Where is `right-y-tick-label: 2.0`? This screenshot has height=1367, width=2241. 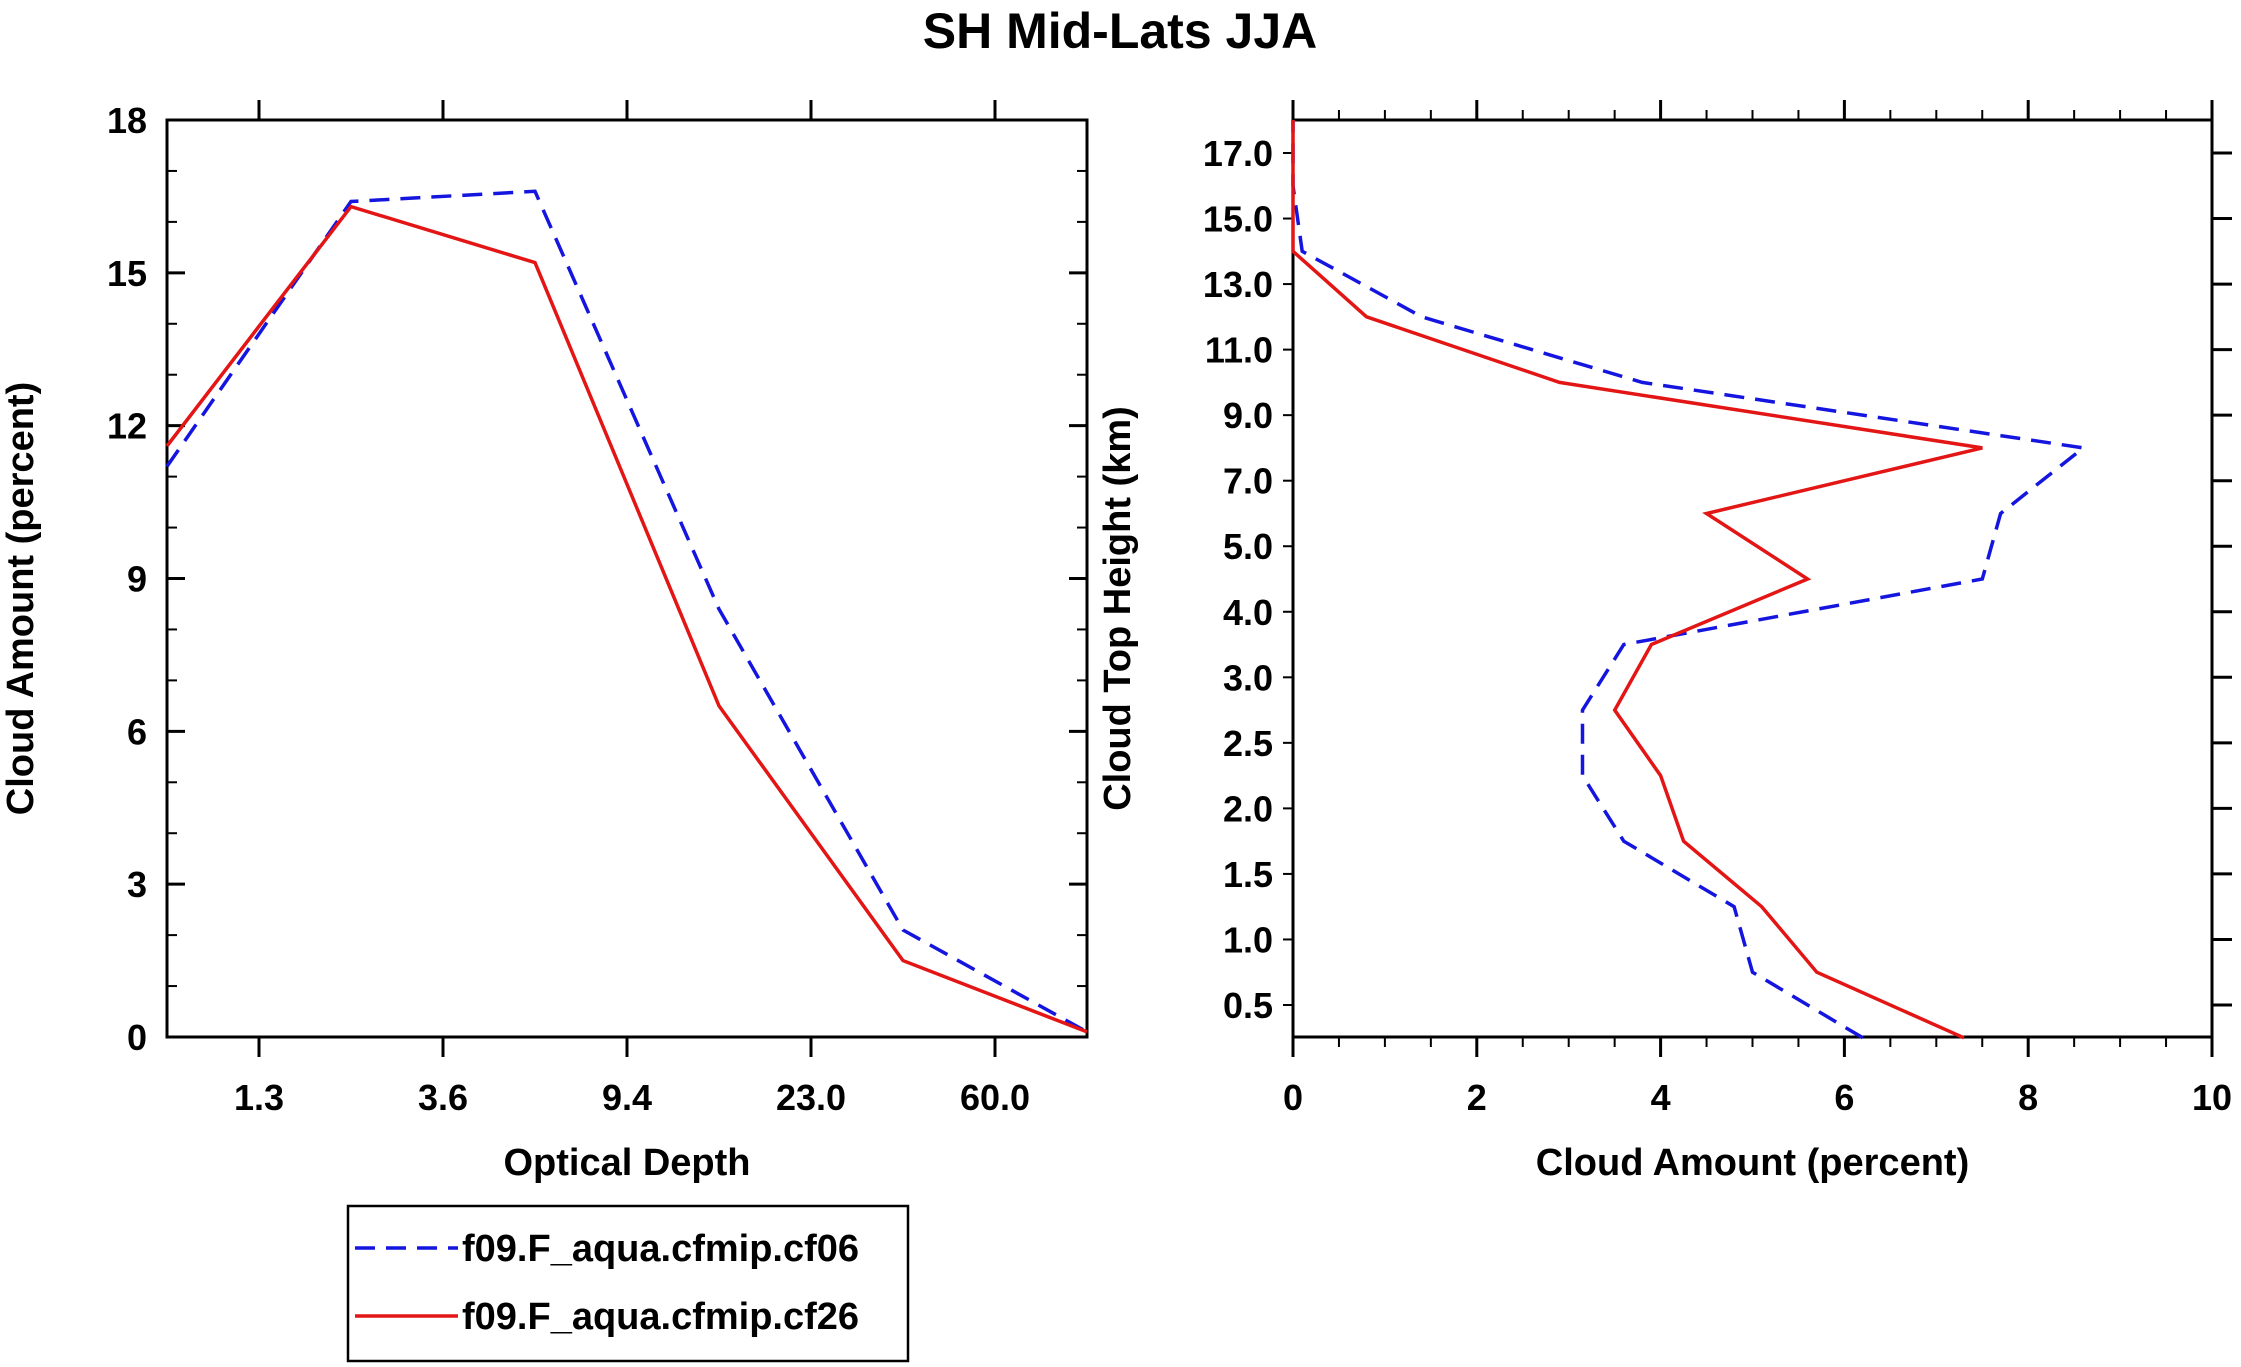
right-y-tick-label: 2.0 is located at coordinates (1248, 808).